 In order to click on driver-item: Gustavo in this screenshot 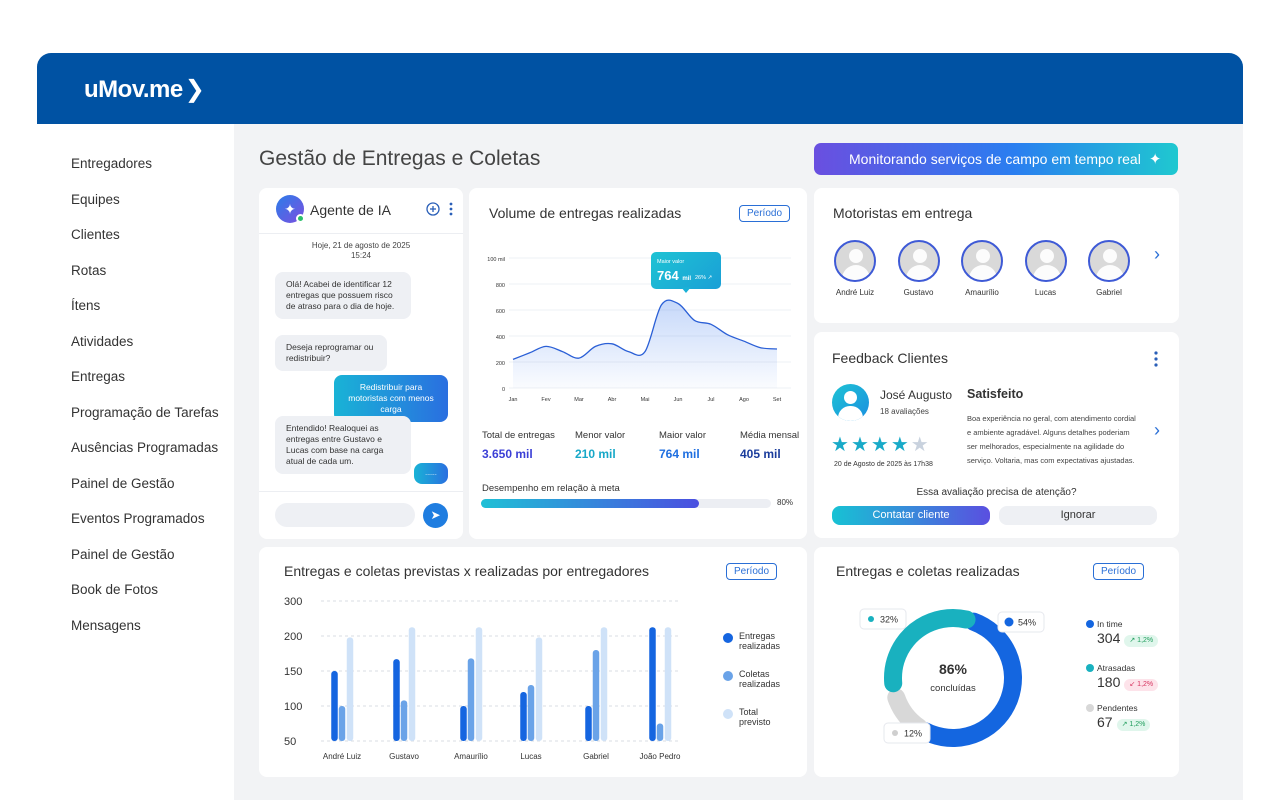, I will do `click(919, 268)`.